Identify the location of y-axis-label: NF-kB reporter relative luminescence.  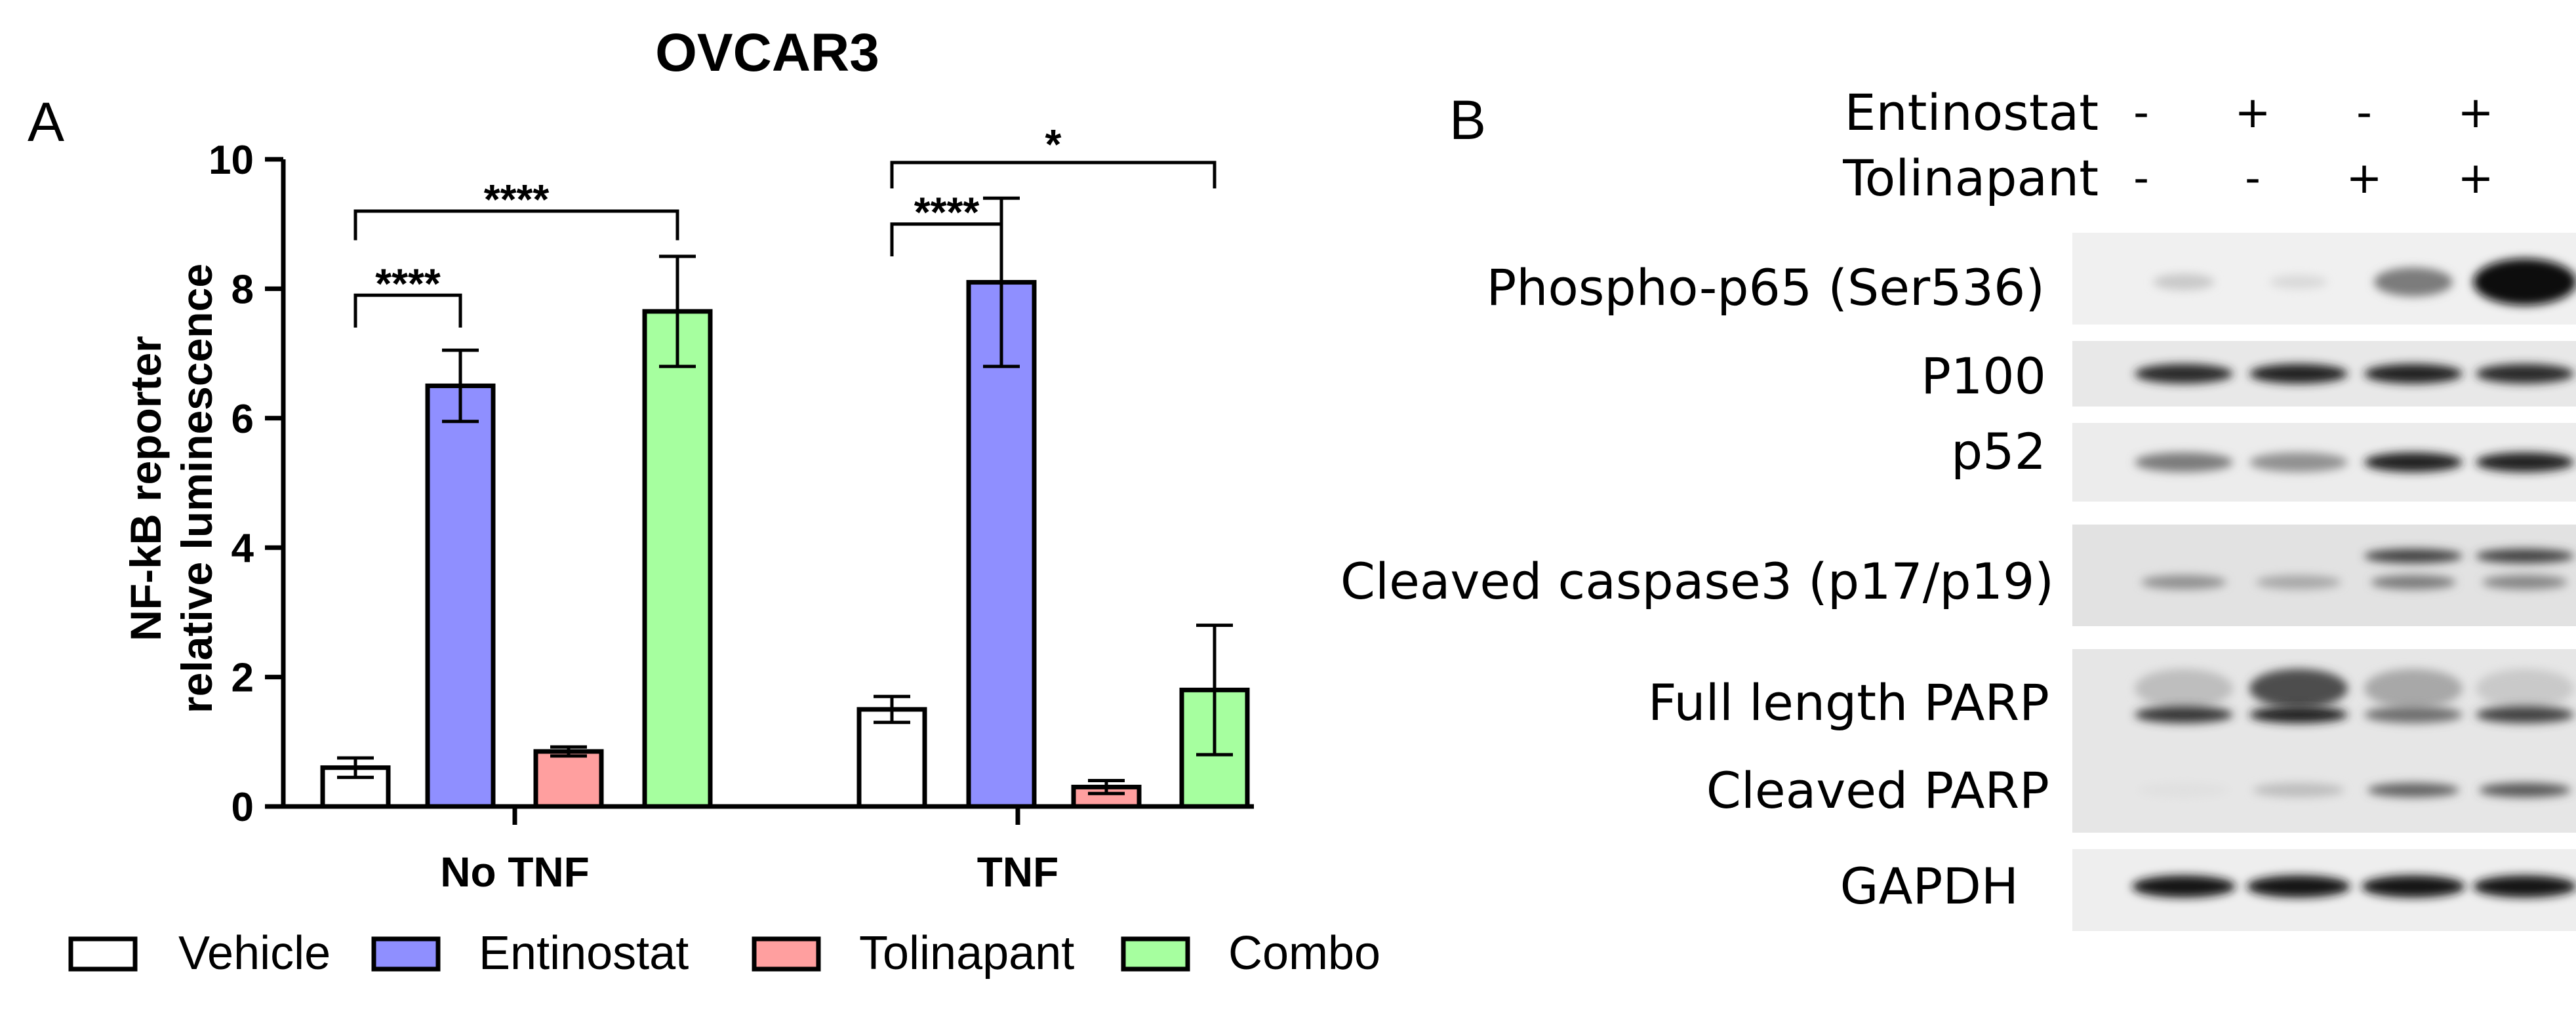
(171, 488).